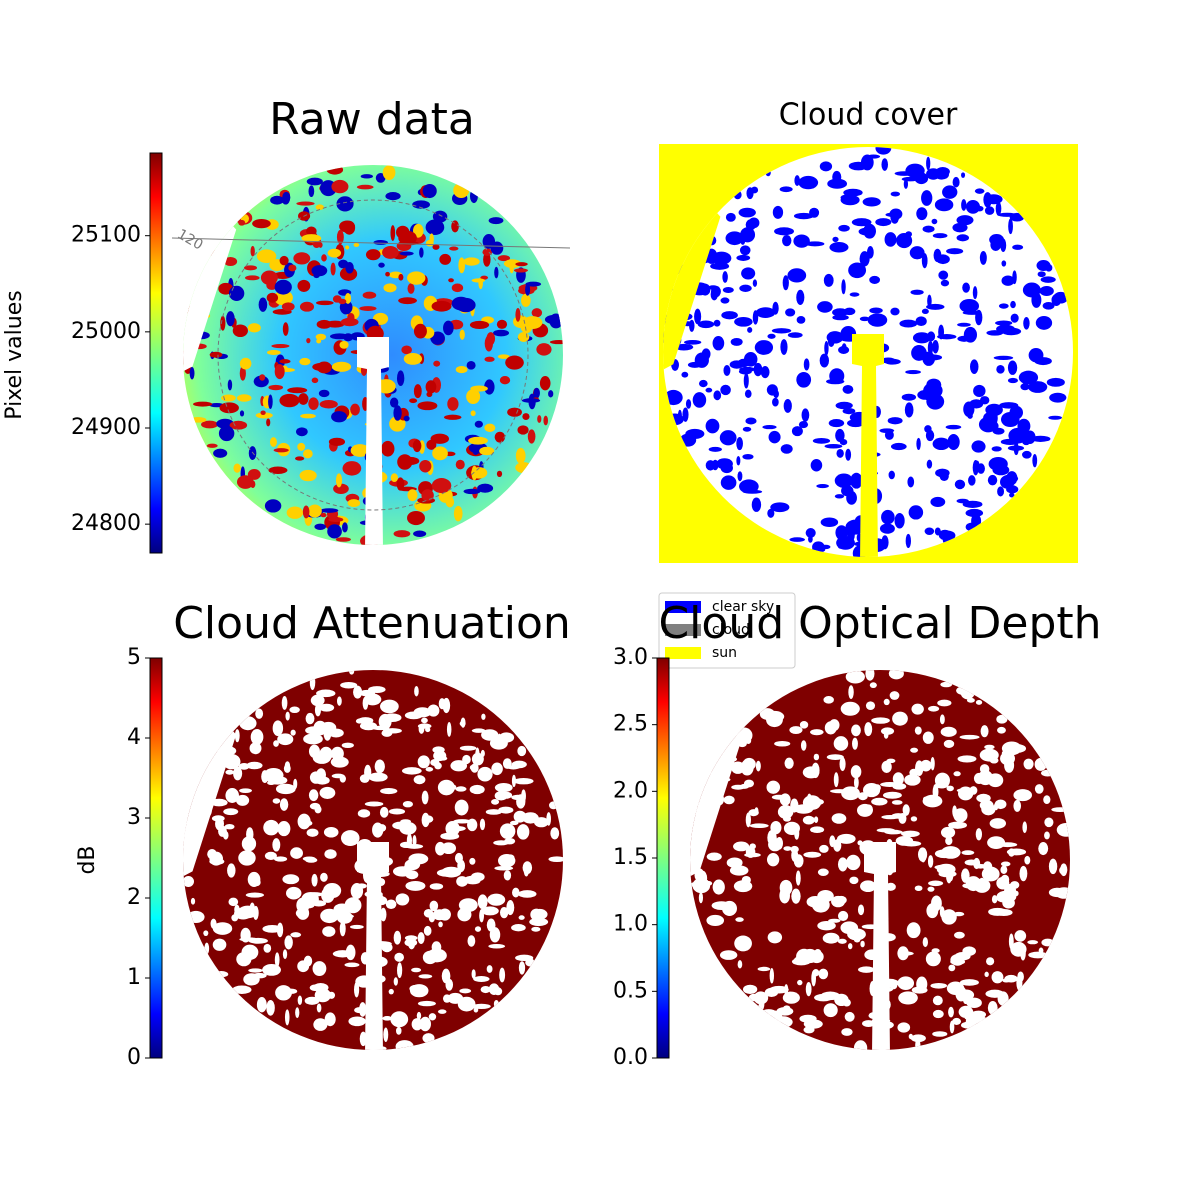 This screenshot has width=1200, height=1200. I want to click on sky-image, so click(868, 352).